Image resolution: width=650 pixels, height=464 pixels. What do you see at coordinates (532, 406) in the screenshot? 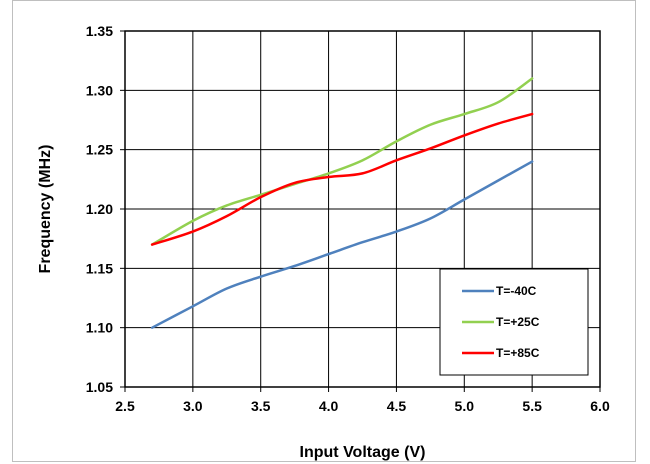
I see `x-tick-label: 5.5` at bounding box center [532, 406].